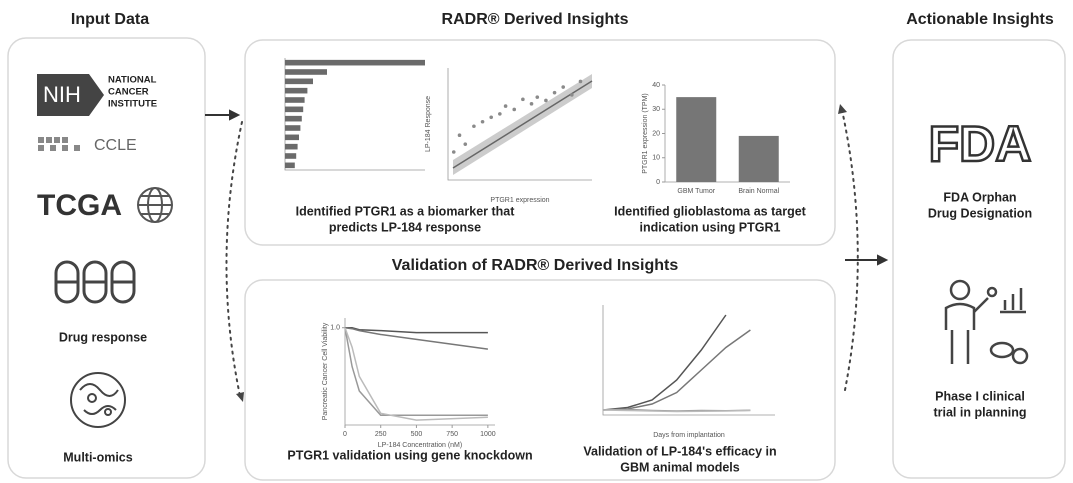  Describe the element at coordinates (656, 109) in the screenshot. I see `y-tick-label: 30` at that location.